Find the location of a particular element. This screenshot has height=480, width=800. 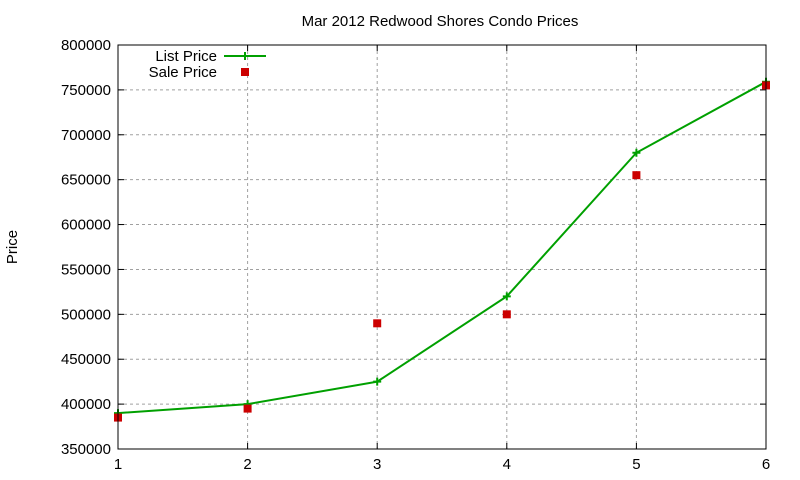

x-tick-label: 2 is located at coordinates (247, 464).